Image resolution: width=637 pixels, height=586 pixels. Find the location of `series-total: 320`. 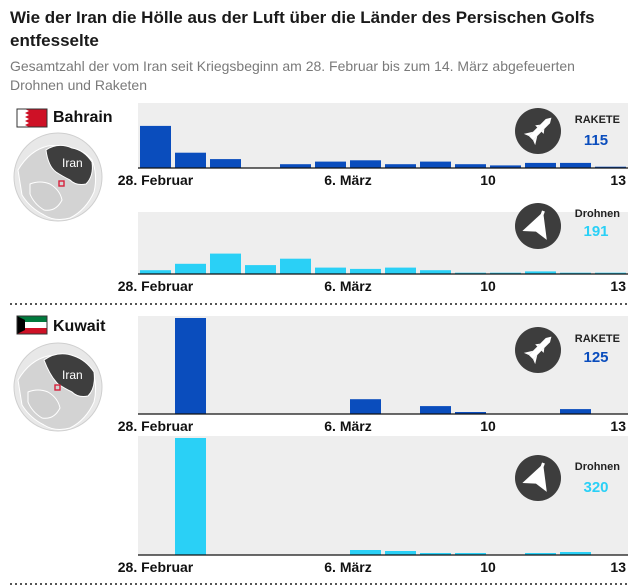

series-total: 320 is located at coordinates (595, 487).